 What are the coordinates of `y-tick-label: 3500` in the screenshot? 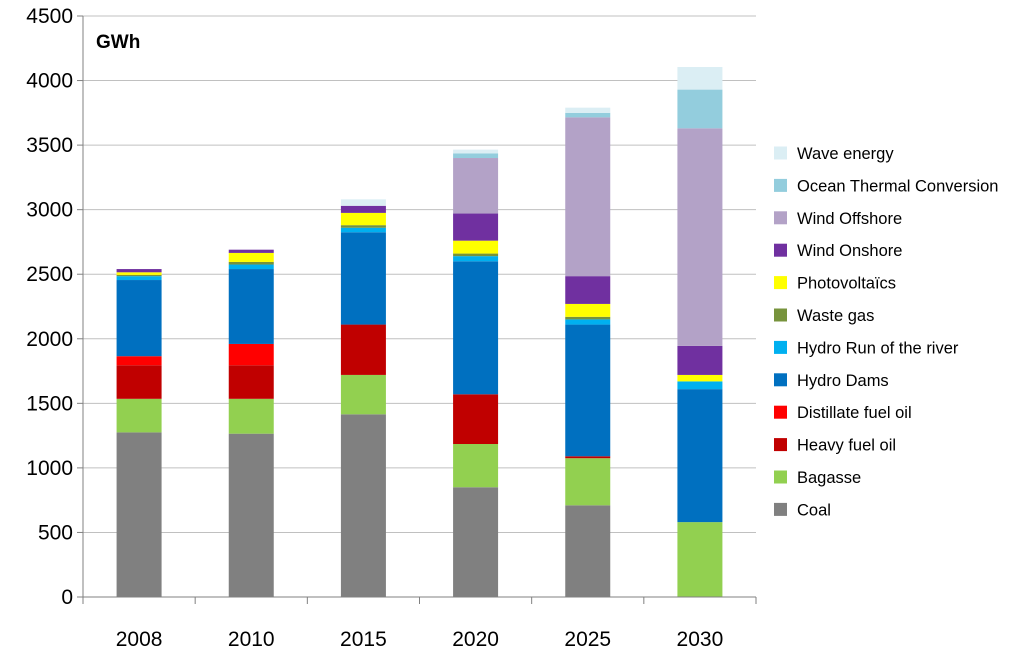 It's located at (49, 145).